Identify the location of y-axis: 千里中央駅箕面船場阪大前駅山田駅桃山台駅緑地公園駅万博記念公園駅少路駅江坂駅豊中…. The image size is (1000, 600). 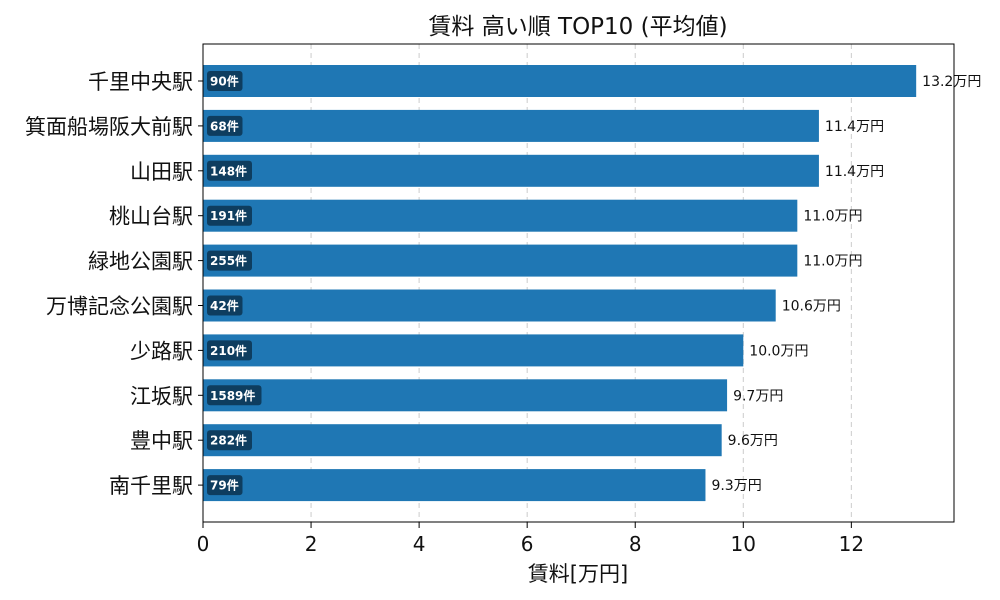
(114, 284).